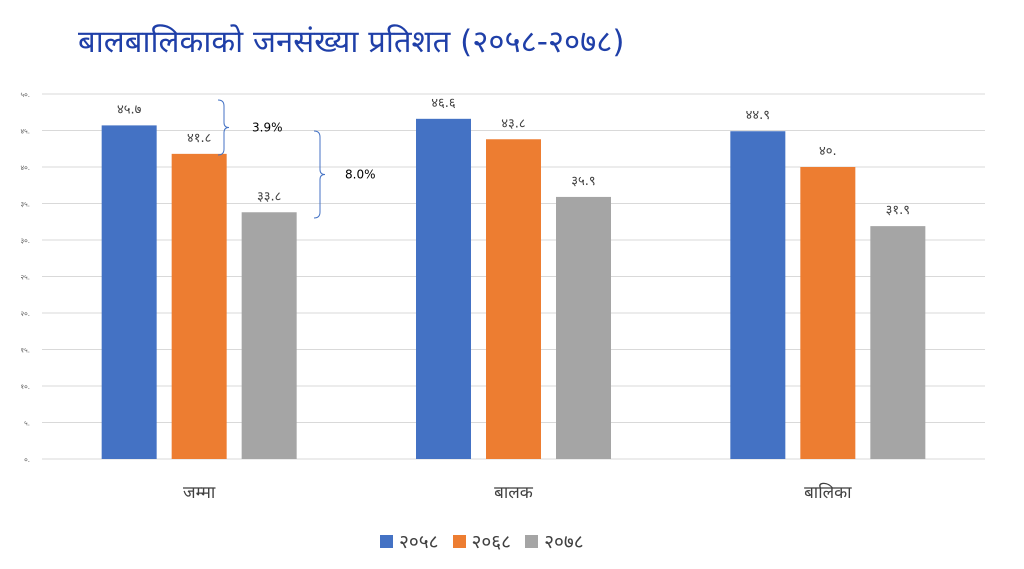 This screenshot has height=569, width=1024. I want to click on category-label: बालक, so click(514, 493).